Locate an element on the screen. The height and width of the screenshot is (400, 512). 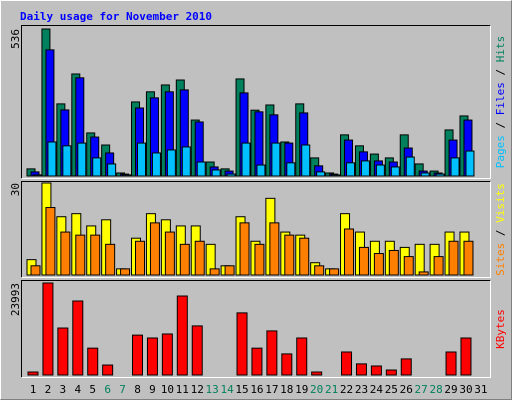
x-tick-label: 2 is located at coordinates (48, 389).